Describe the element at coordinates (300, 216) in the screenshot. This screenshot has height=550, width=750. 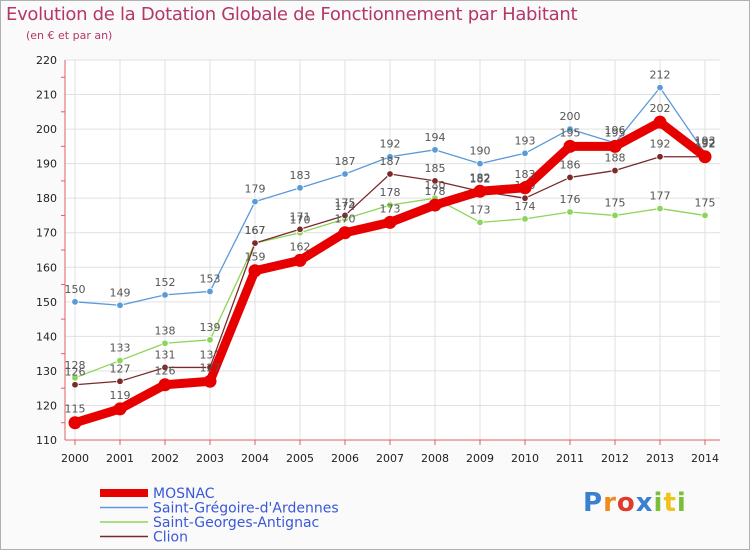
I see `data-label-Clion: 171` at that location.